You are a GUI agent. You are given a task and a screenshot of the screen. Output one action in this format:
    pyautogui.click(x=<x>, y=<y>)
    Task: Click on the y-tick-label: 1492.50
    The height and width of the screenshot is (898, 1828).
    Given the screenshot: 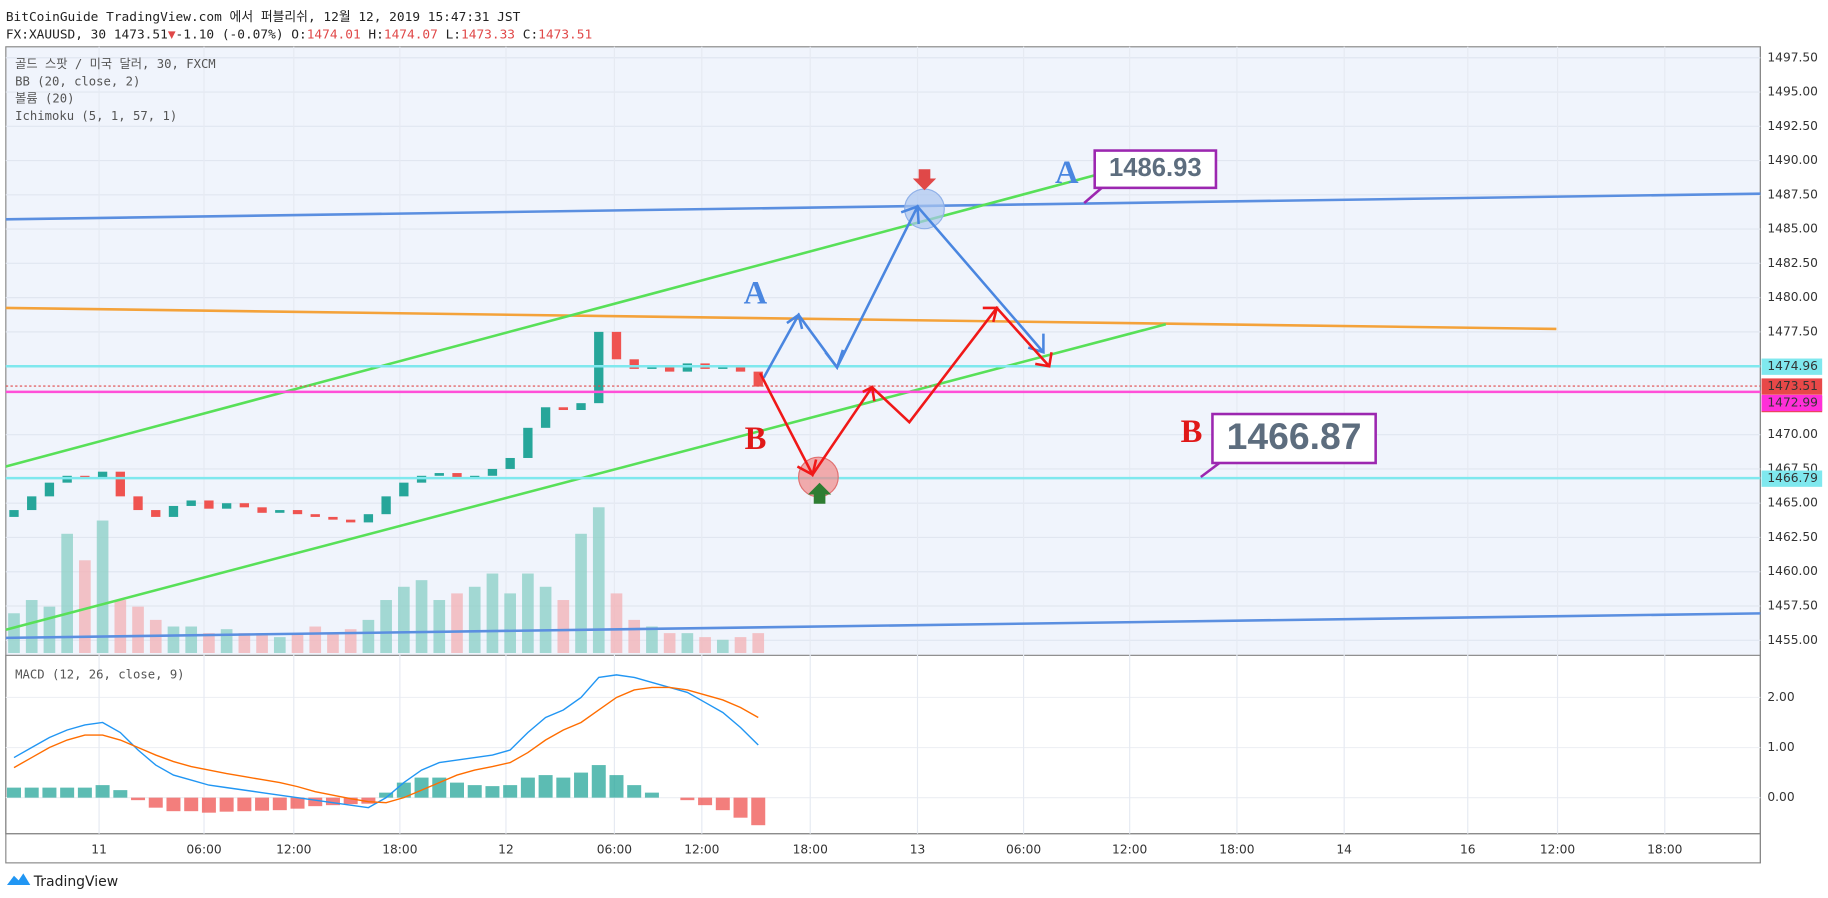 What is the action you would take?
    pyautogui.click(x=1792, y=126)
    